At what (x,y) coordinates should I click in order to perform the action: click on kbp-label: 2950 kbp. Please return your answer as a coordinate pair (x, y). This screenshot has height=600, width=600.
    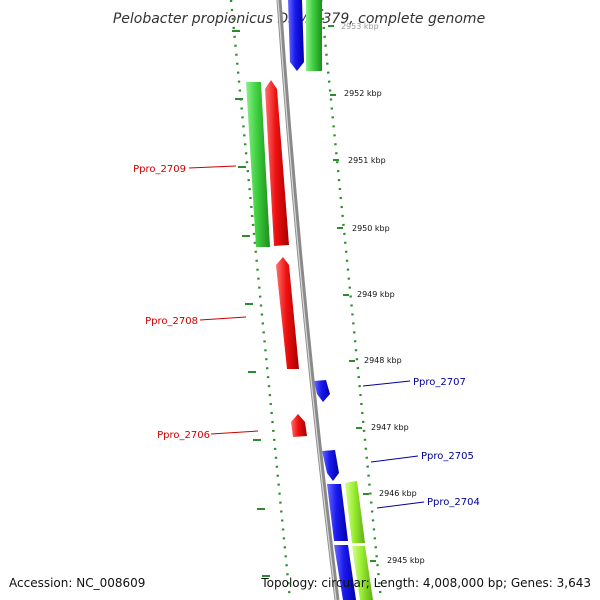
    Looking at the image, I should click on (371, 228).